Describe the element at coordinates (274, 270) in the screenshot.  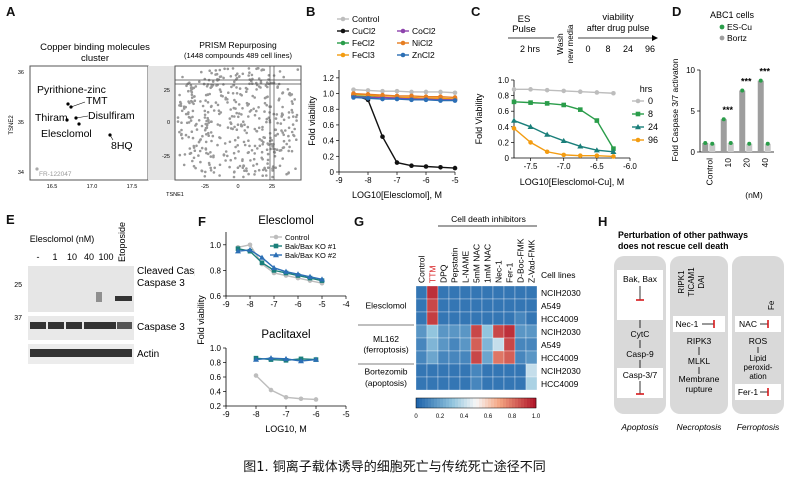
I see `f1-series-1-point` at that location.